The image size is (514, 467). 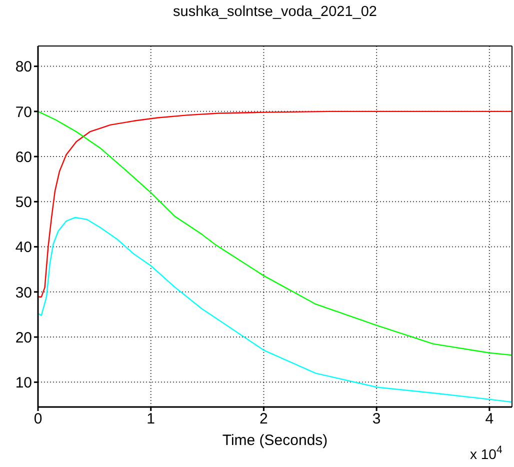 What do you see at coordinates (23, 203) in the screenshot?
I see `y-tick-label: 50` at bounding box center [23, 203].